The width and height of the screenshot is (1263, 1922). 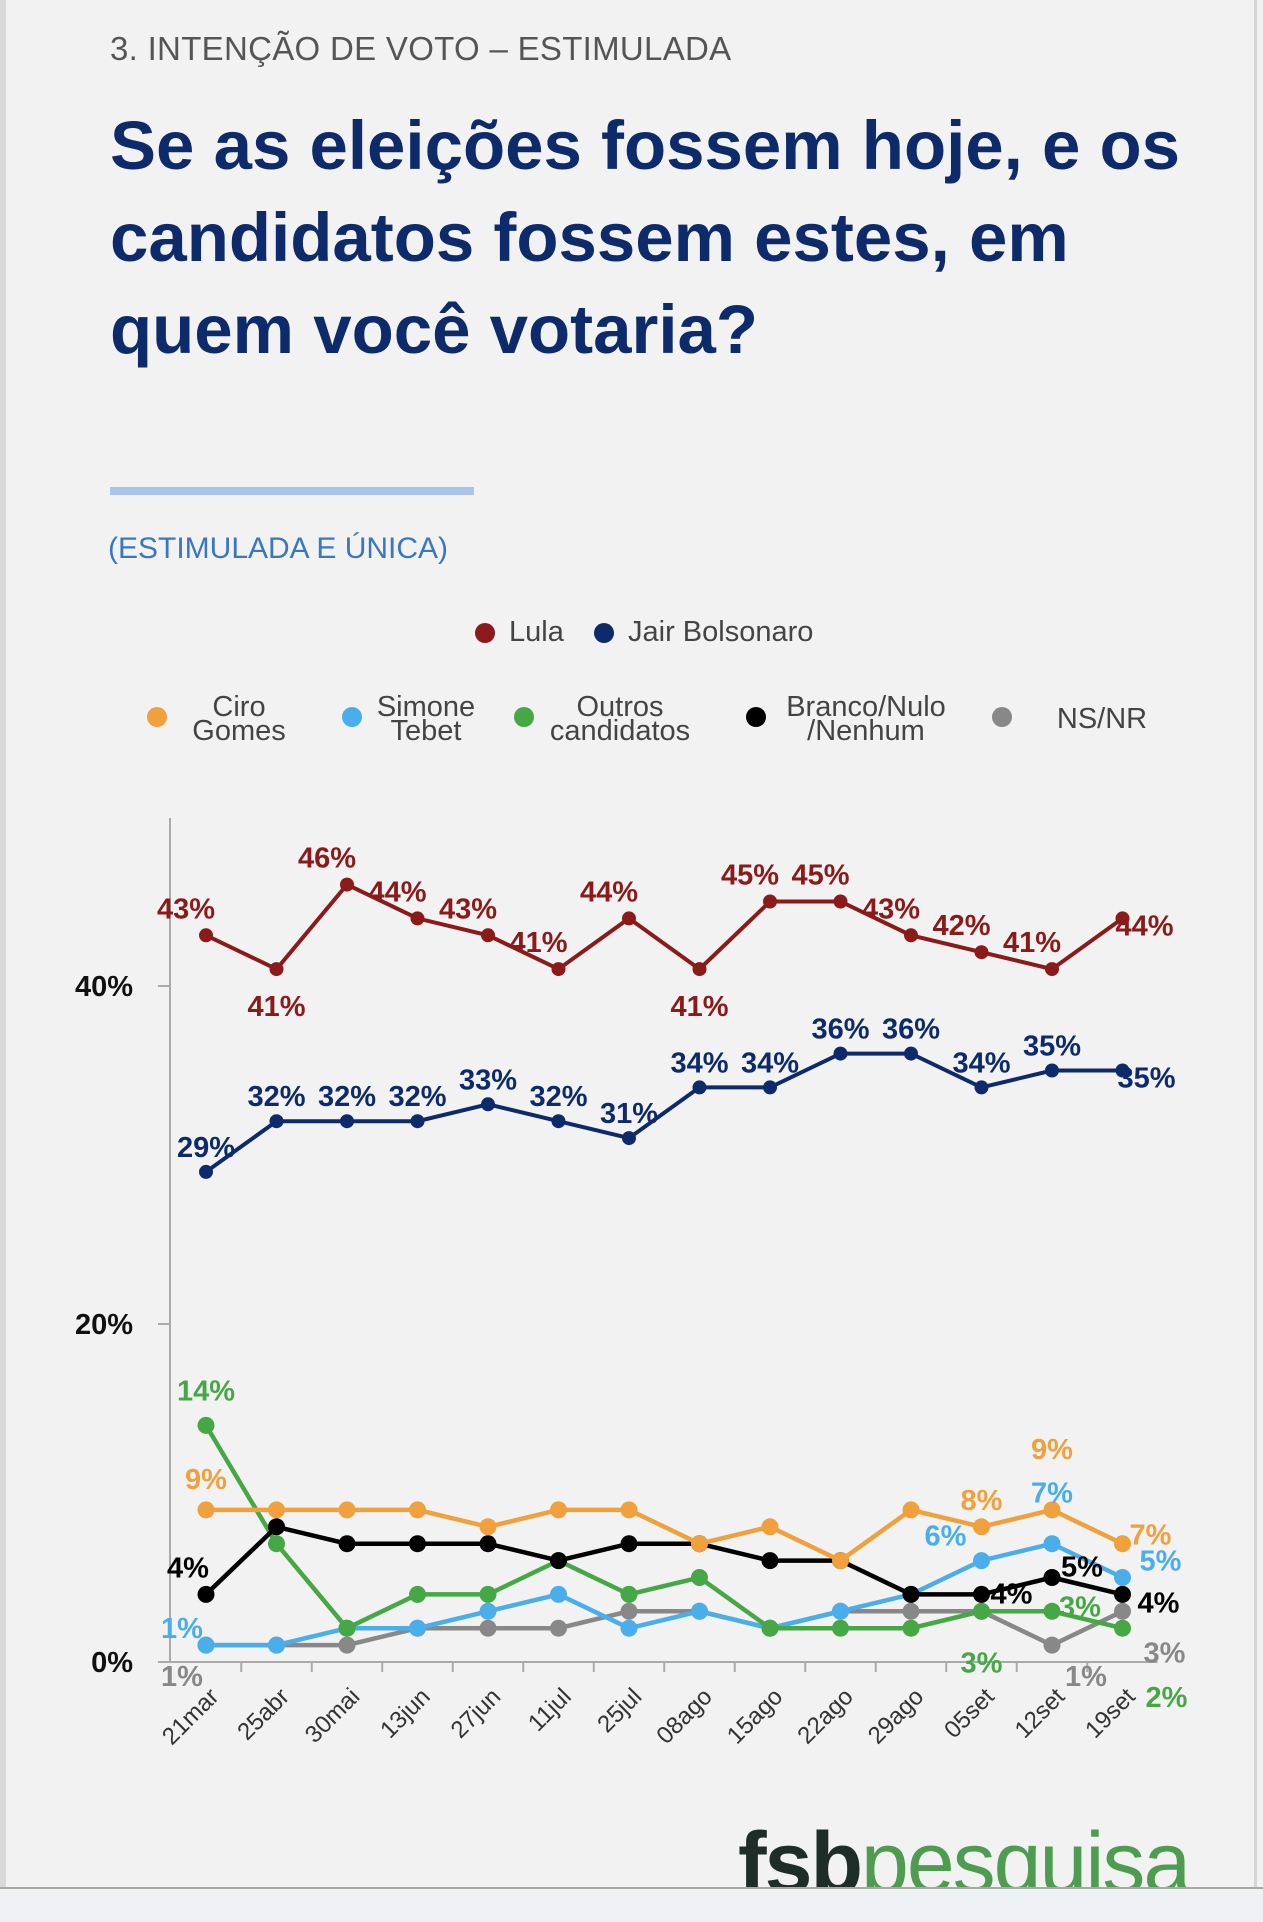 I want to click on data-label: 14%, so click(x=206, y=1391).